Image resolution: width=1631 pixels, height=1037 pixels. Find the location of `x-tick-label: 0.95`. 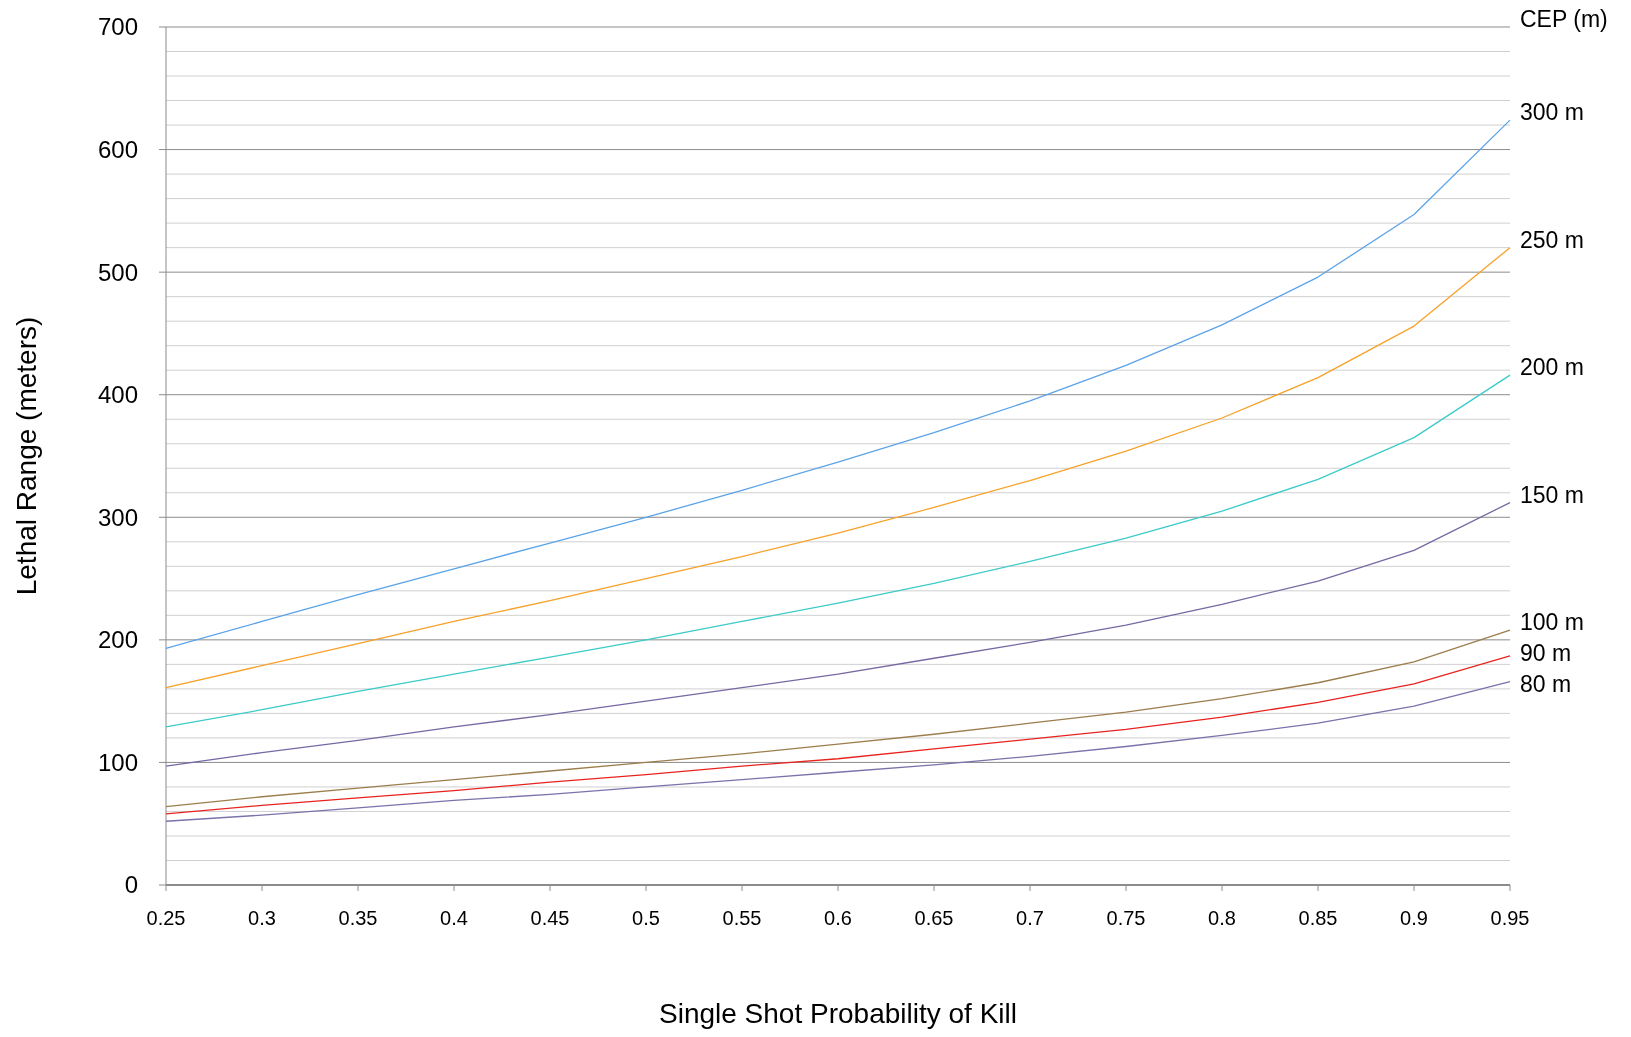

x-tick-label: 0.95 is located at coordinates (1510, 918).